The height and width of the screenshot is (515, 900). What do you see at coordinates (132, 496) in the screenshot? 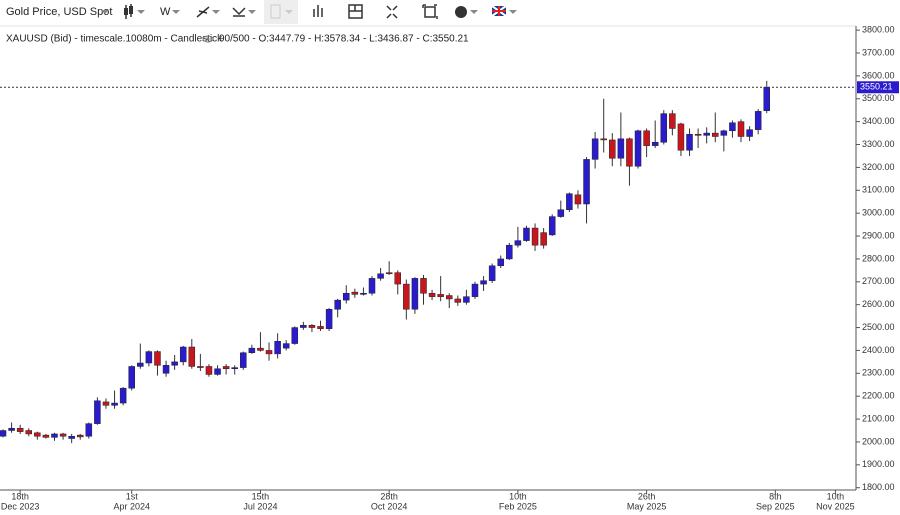
I see `x-tick-label: 1st` at bounding box center [132, 496].